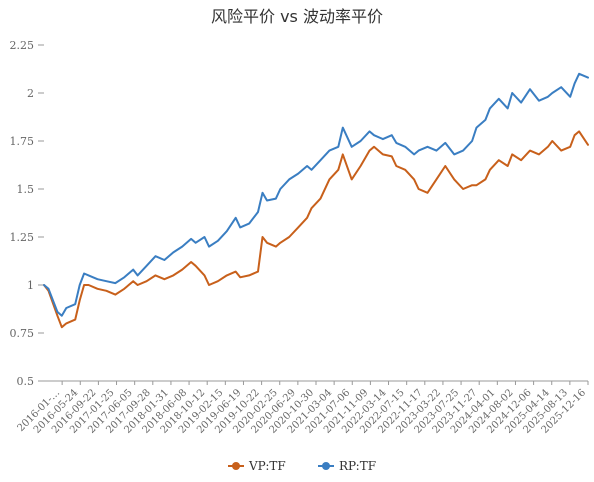 The width and height of the screenshot is (594, 482). Describe the element at coordinates (267, 466) in the screenshot. I see `legend-label: VP:TF` at that location.